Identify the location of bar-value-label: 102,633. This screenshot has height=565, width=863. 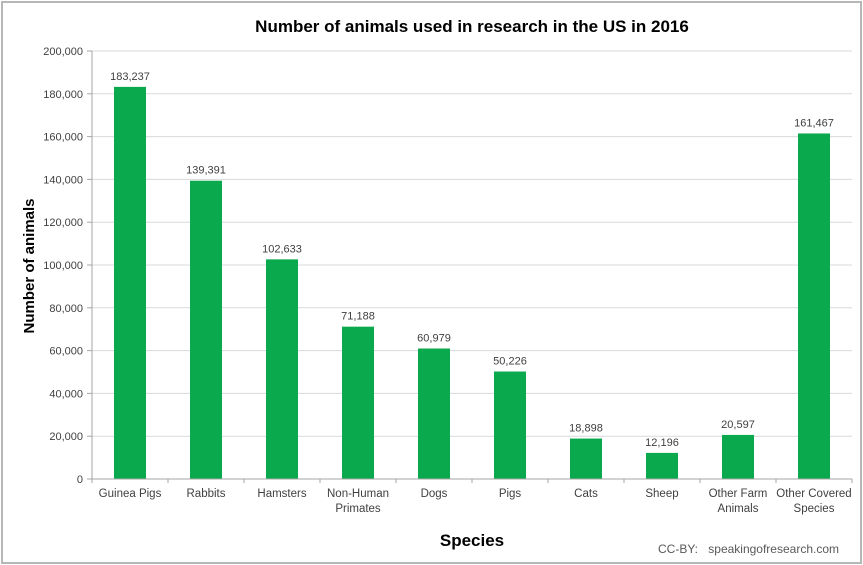
(282, 249).